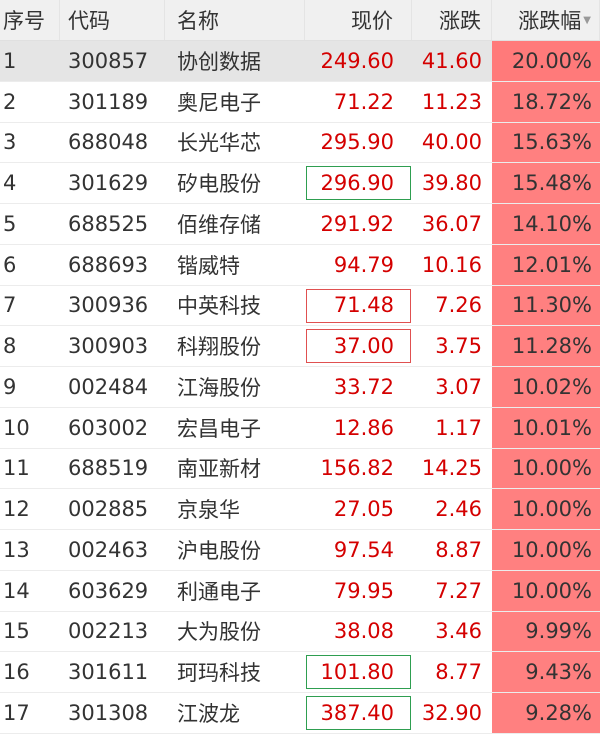 The width and height of the screenshot is (600, 734). What do you see at coordinates (10, 183) in the screenshot?
I see `seq-cell: 4` at bounding box center [10, 183].